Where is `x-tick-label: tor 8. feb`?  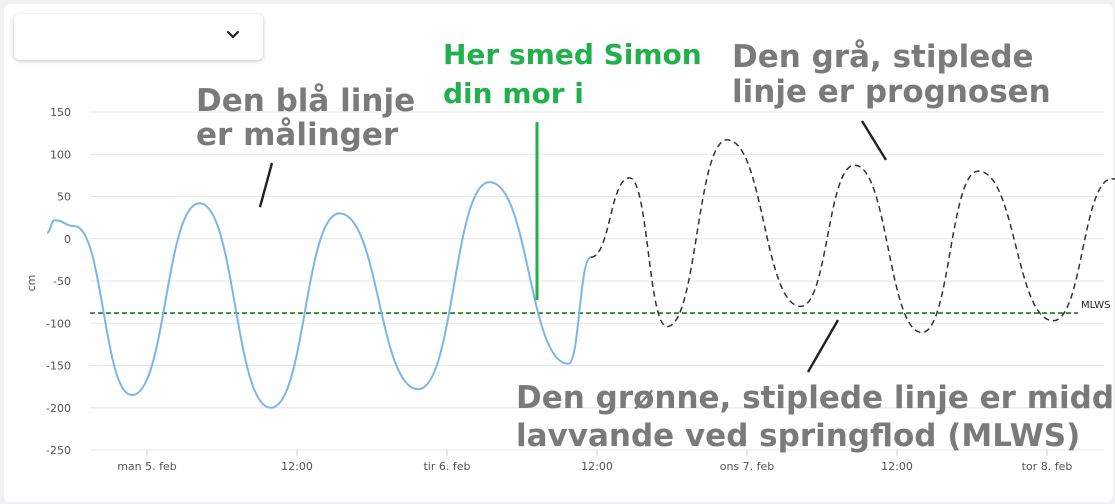 x-tick-label: tor 8. feb is located at coordinates (1047, 466).